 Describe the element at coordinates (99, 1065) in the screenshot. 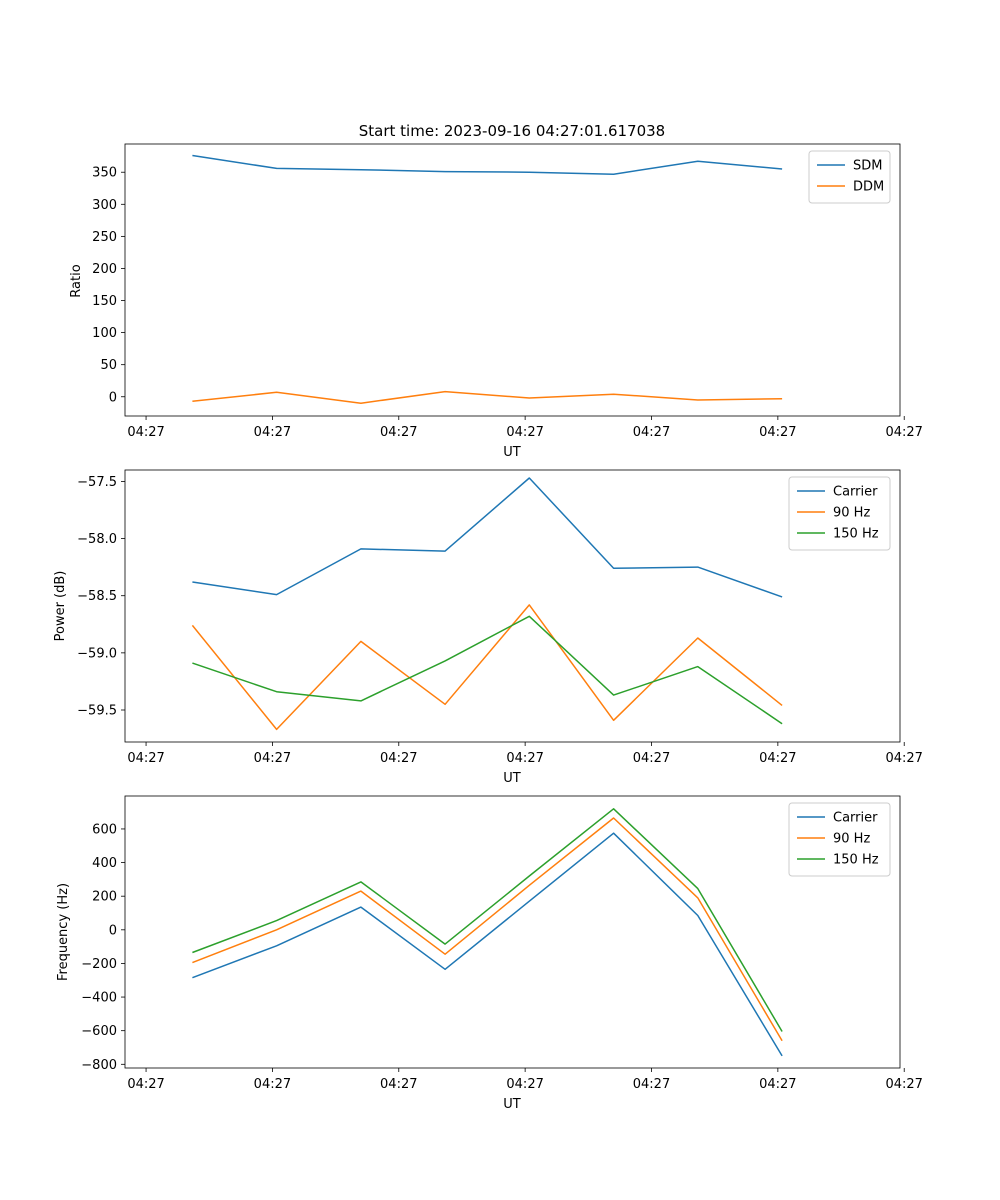

I see `y-tick-label: −800` at that location.